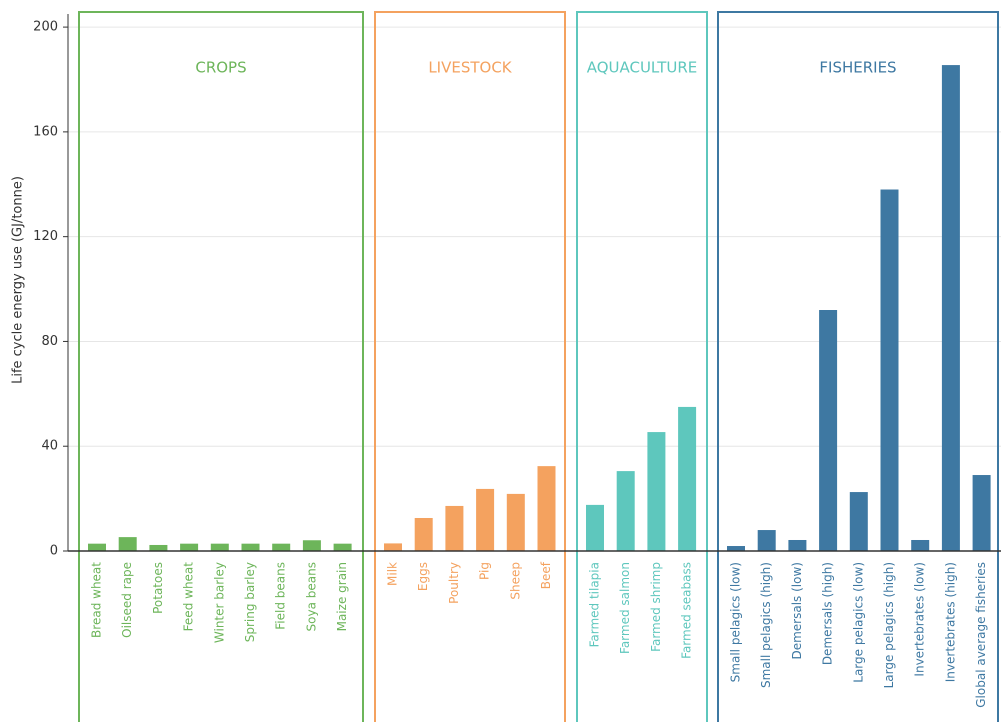 The height and width of the screenshot is (722, 1001). I want to click on x-tick-label: Demersals (low), so click(797, 611).